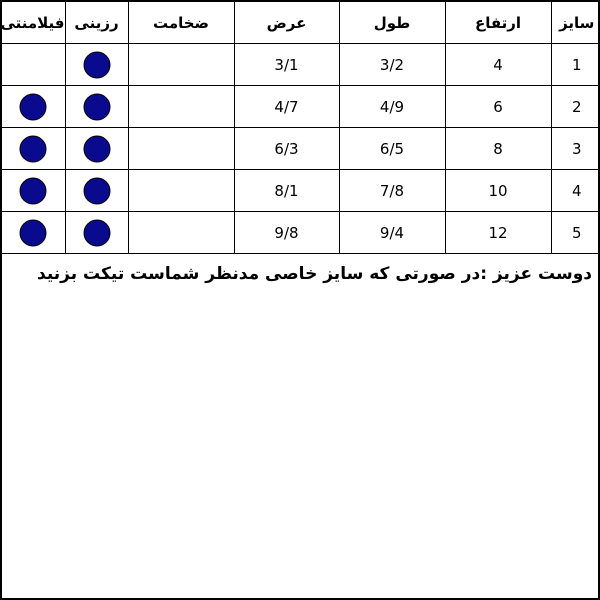  What do you see at coordinates (392, 232) in the screenshot?
I see `cell: 9/4` at bounding box center [392, 232].